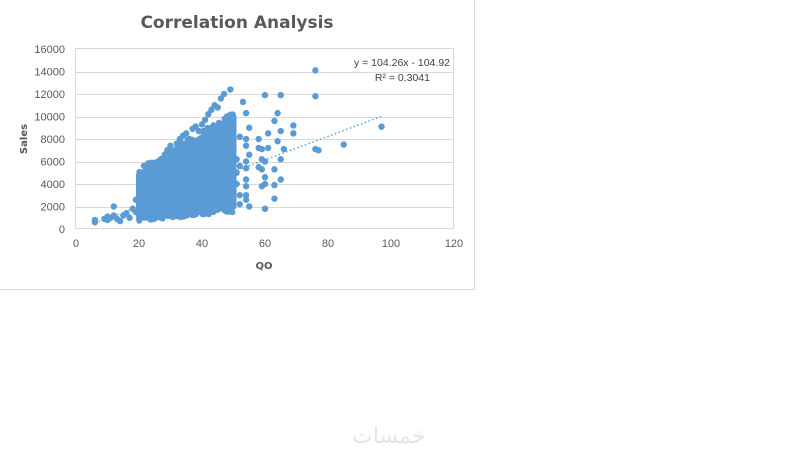  I want to click on y-tick-label: 6000, so click(53, 163).